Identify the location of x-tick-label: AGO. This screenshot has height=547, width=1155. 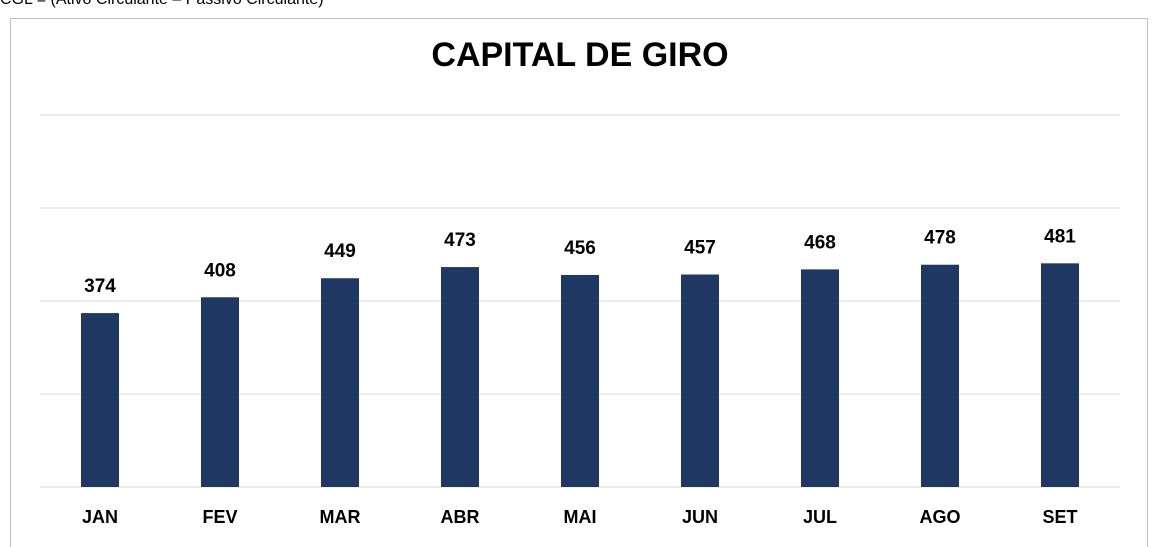
(939, 517).